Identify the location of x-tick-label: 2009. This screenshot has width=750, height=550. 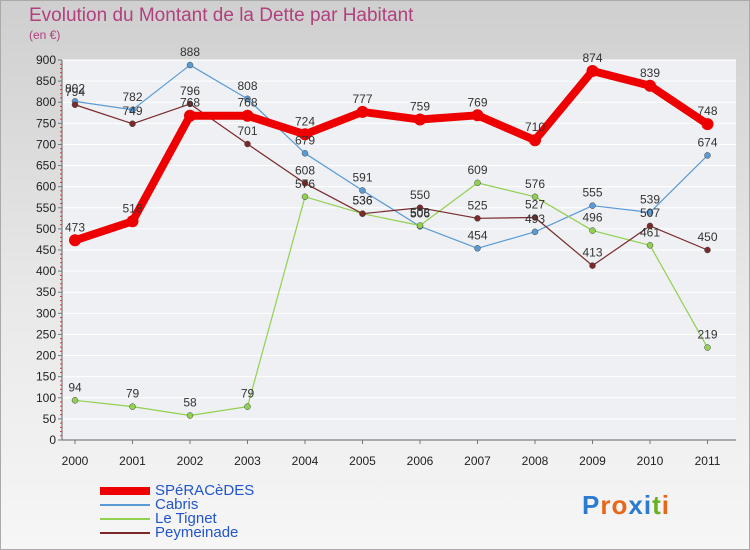
(592, 461).